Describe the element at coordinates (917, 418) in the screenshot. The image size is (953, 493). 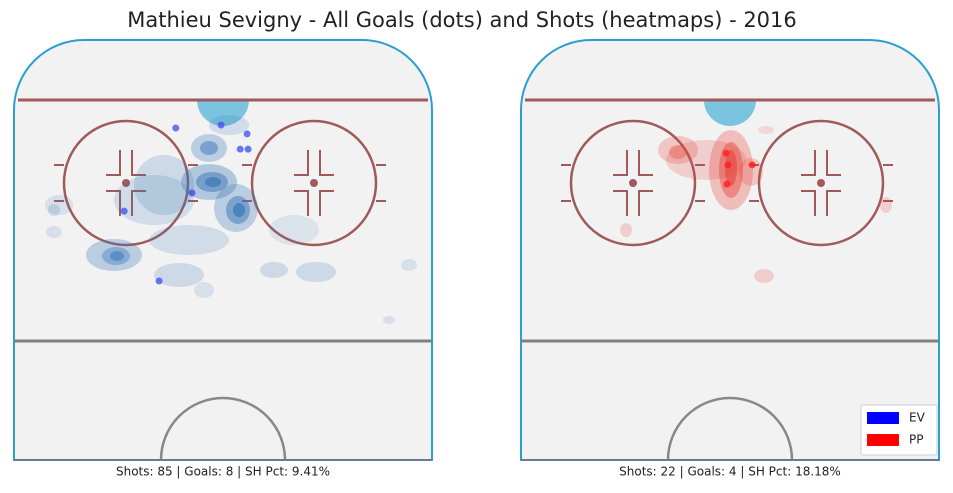
I see `legend-label: EV` at that location.